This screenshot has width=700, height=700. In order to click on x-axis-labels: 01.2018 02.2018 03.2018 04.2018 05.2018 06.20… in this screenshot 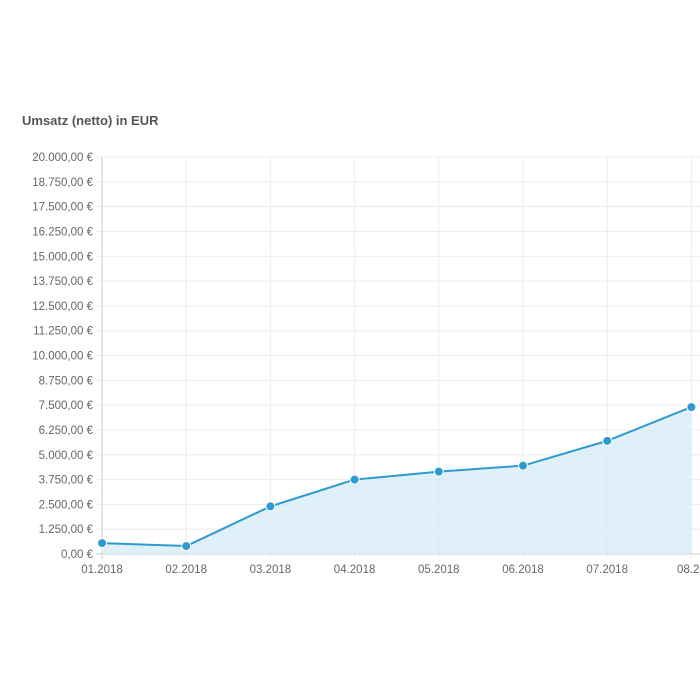, I will do `click(390, 570)`.